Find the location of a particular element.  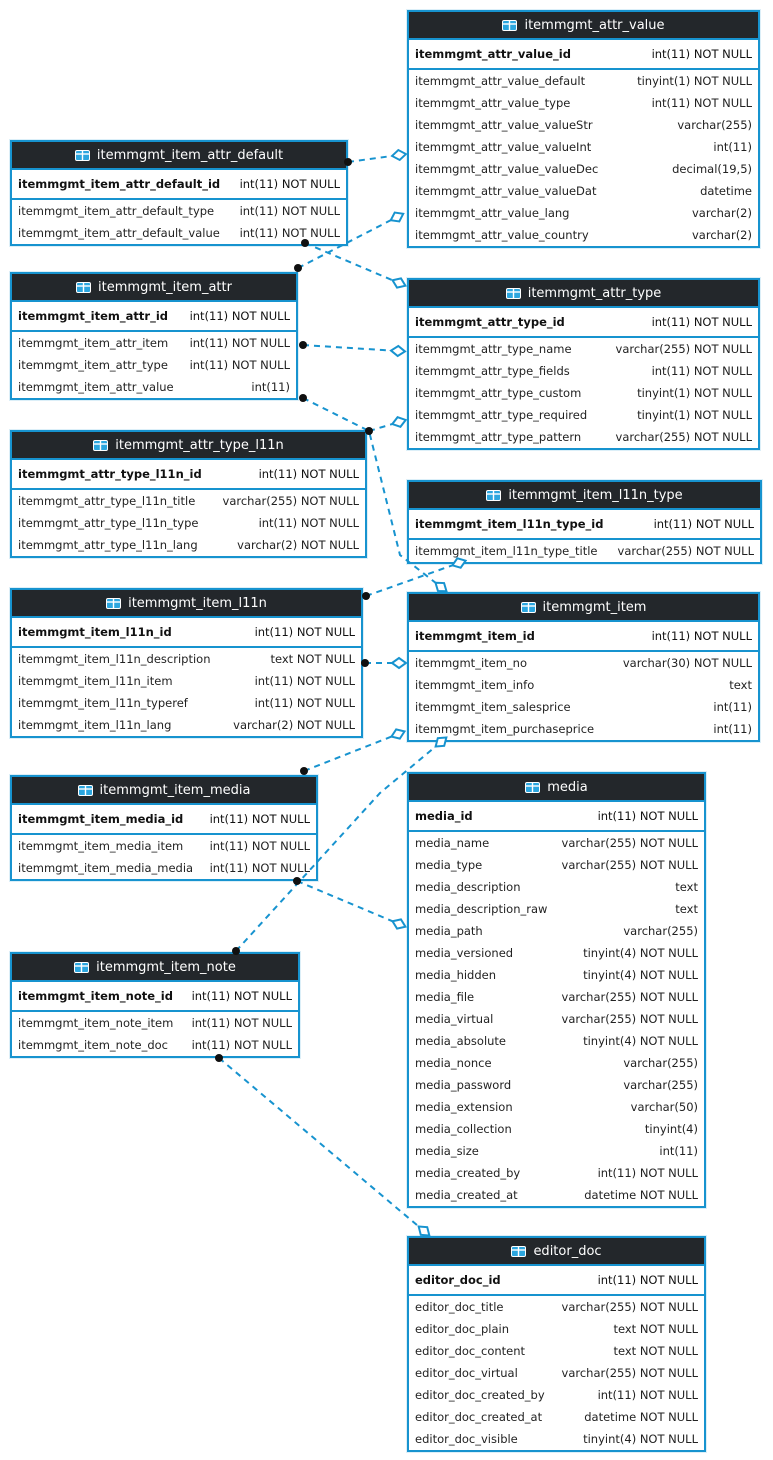

column-row: itemmgmt_attr_value_type int(11) NOT NULL is located at coordinates (583, 103).